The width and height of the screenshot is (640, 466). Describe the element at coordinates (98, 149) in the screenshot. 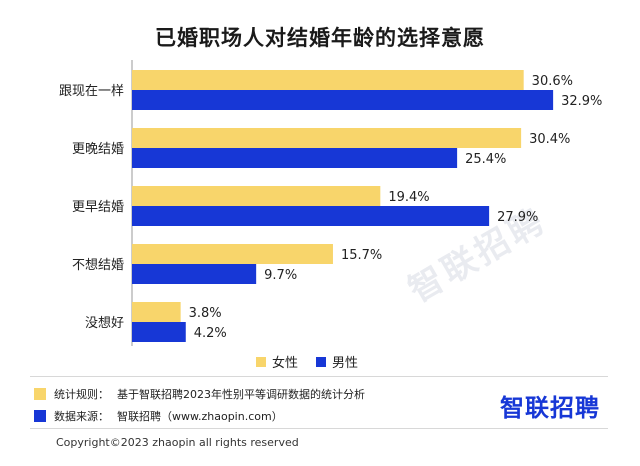

I see `category-label: 更晚结婚` at that location.